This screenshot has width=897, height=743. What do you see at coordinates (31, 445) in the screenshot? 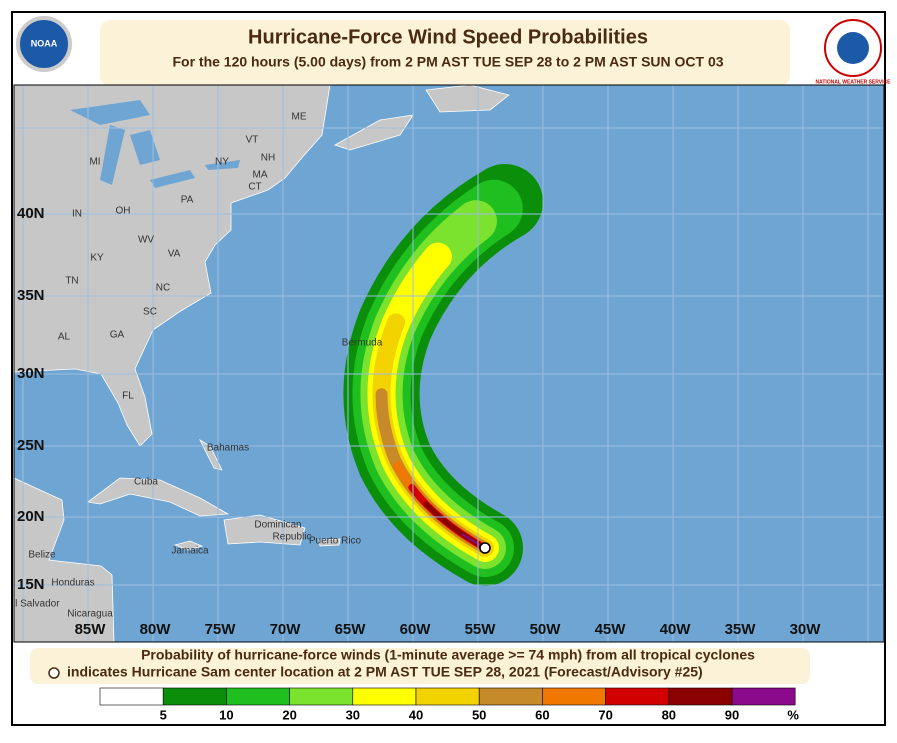
I see `lat-label: 25N` at bounding box center [31, 445].